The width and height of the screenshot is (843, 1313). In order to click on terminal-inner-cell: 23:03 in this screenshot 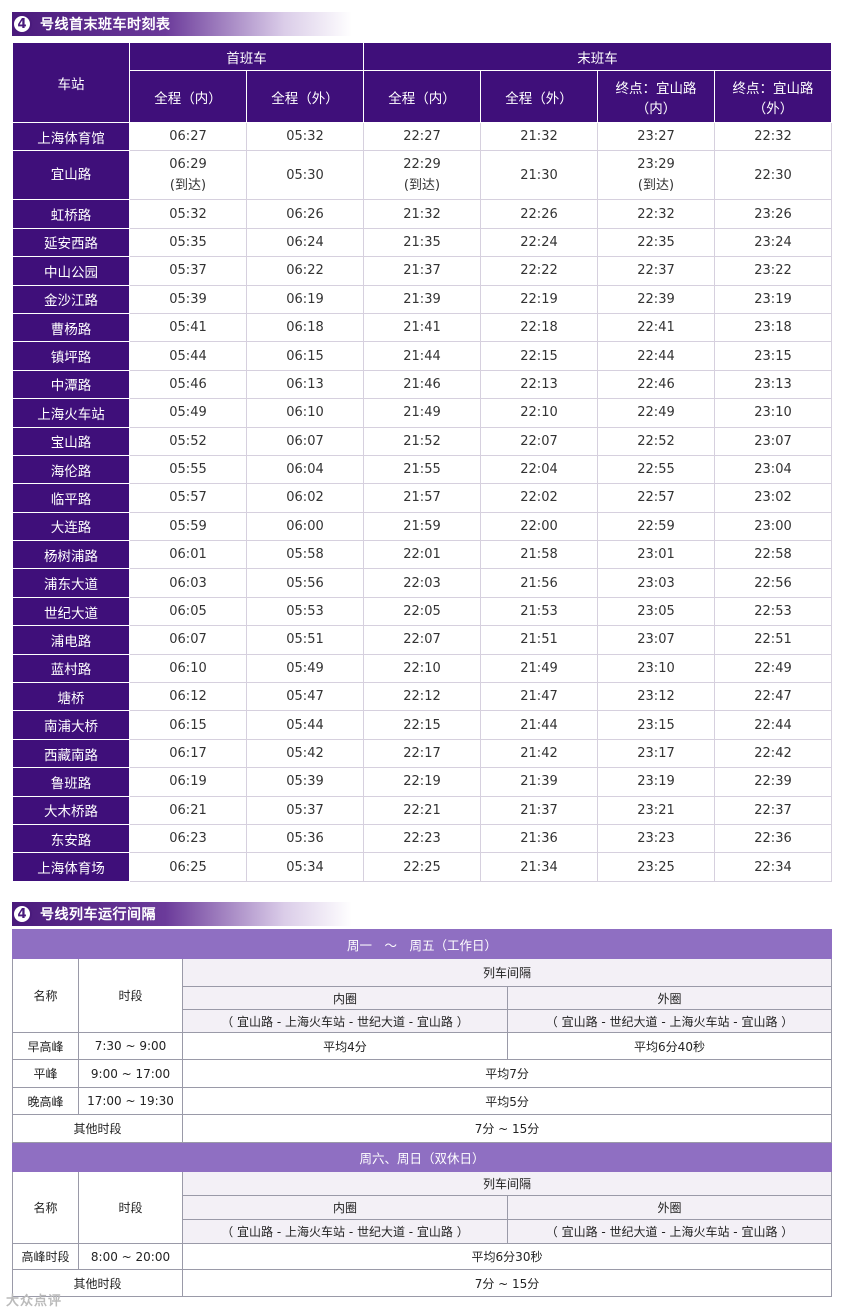, I will do `click(656, 583)`.